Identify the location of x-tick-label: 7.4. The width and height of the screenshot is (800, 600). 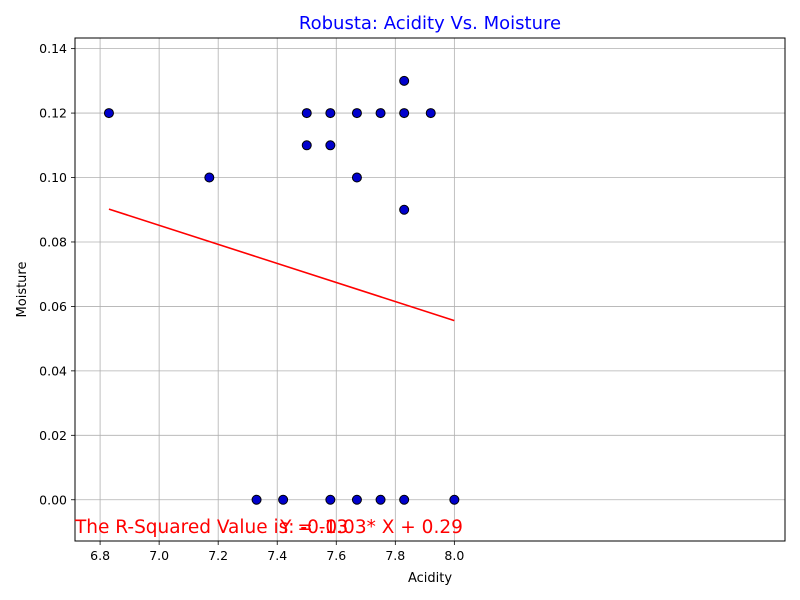
(277, 555).